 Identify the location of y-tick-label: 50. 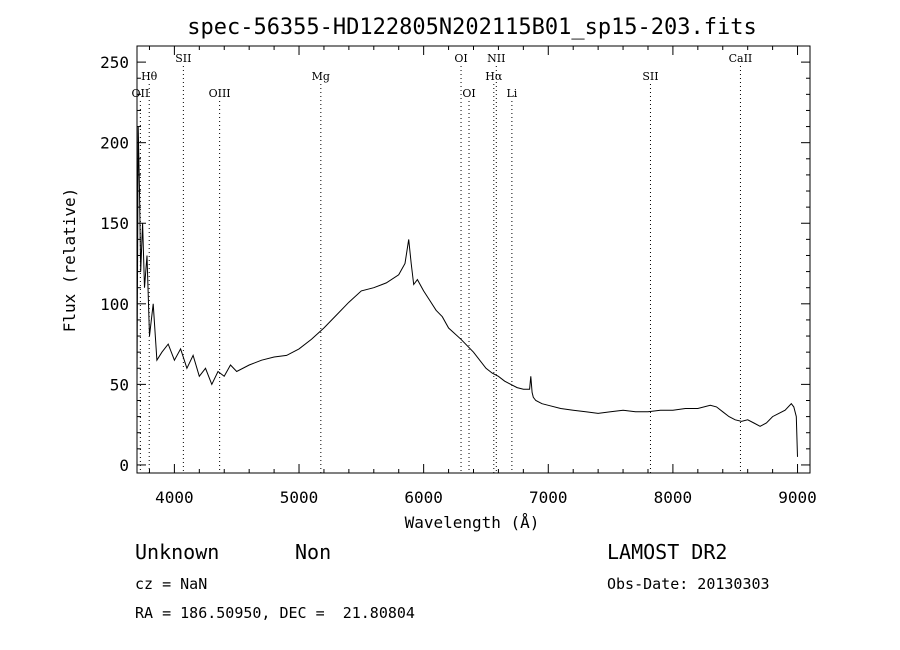
(119, 384).